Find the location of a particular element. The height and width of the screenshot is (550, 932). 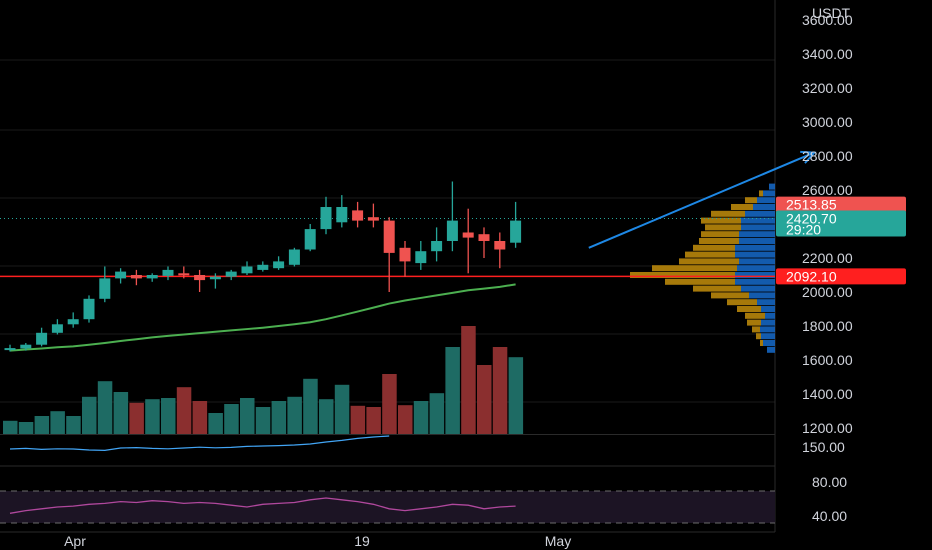

arrow-shaft is located at coordinates (701, 200).